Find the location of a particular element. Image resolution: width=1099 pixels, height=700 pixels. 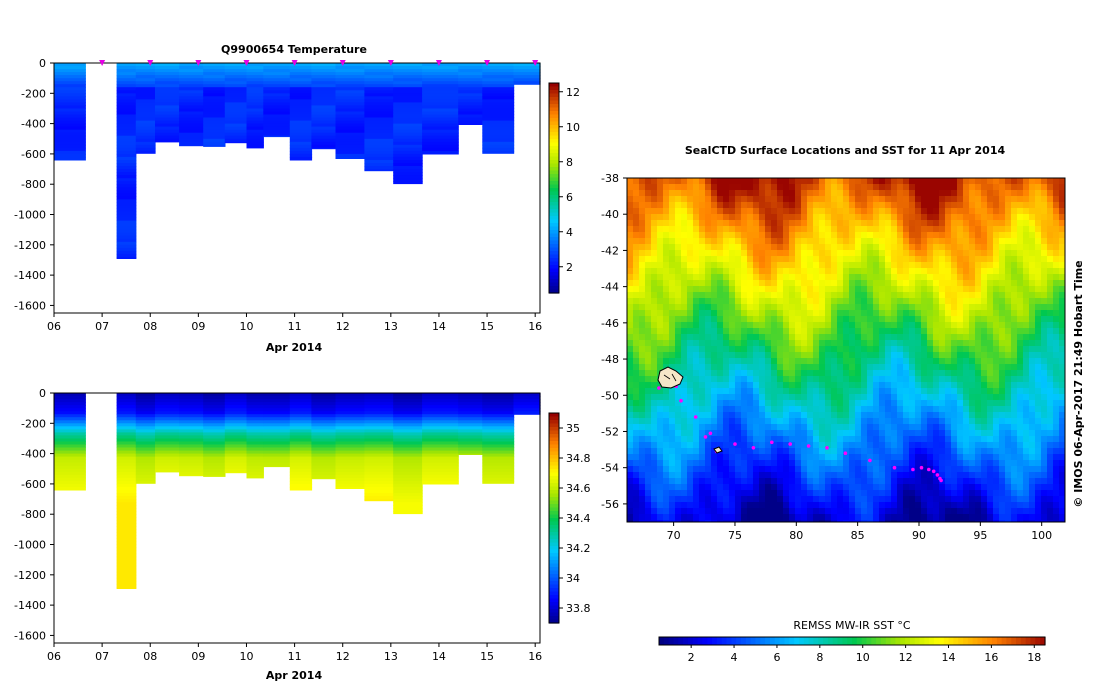

colorbar-tick-label: 34.6 is located at coordinates (578, 488).